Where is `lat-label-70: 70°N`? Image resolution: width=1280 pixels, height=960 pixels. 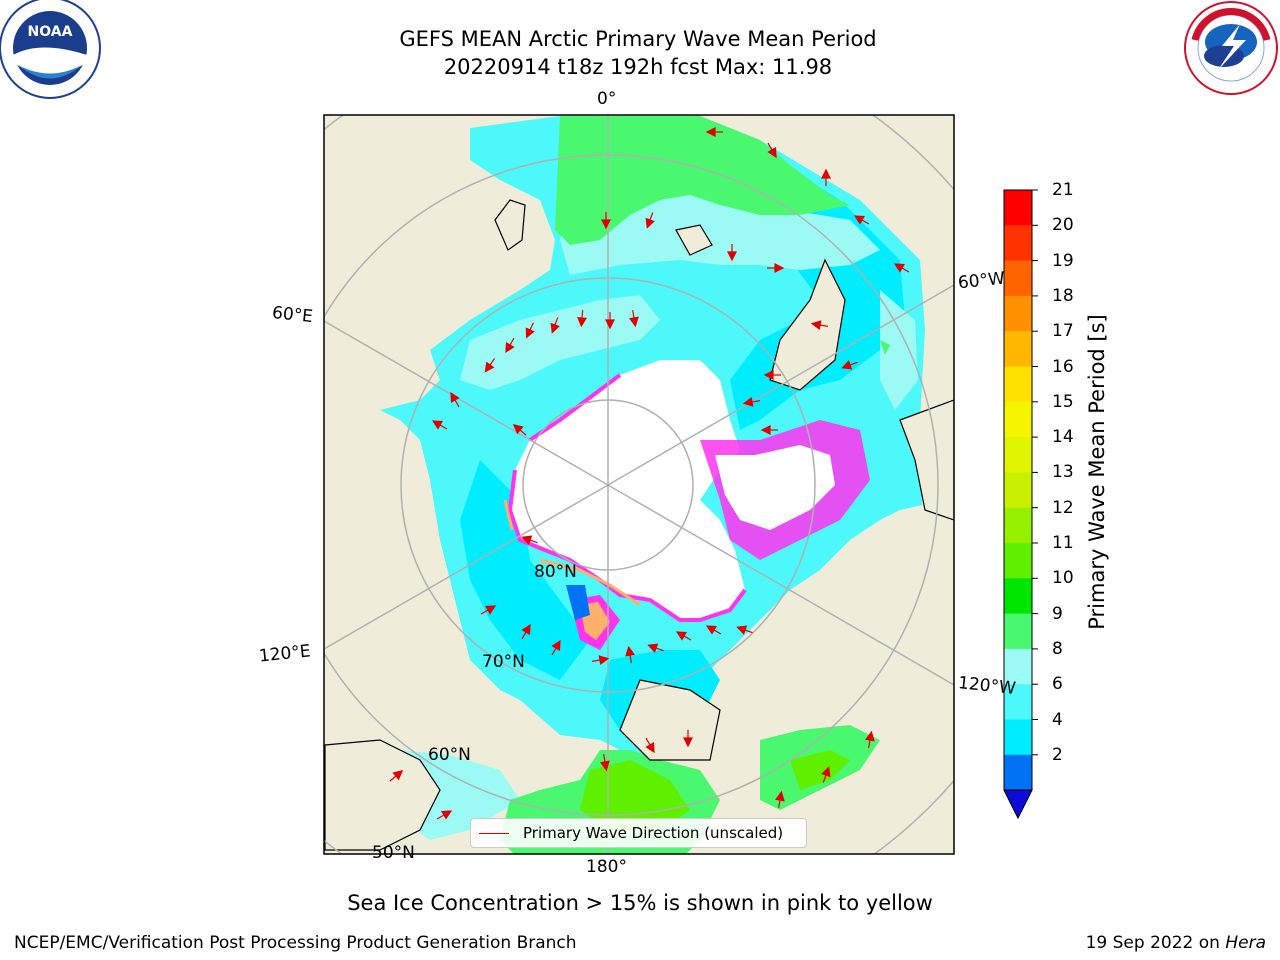
lat-label-70: 70°N is located at coordinates (503, 662).